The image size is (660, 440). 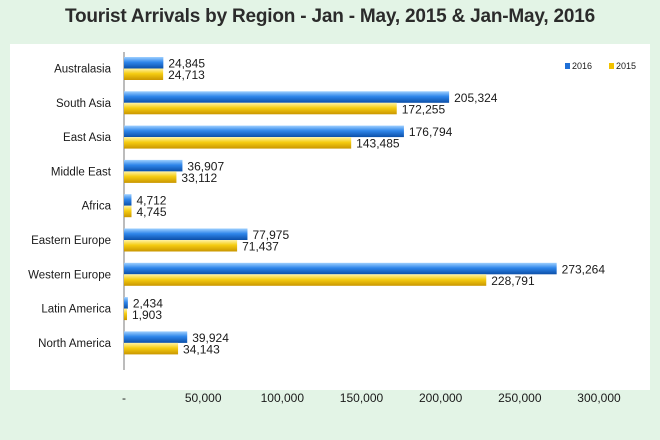 What do you see at coordinates (424, 109) in the screenshot?
I see `value-label-2015-south-asia: 172,255` at bounding box center [424, 109].